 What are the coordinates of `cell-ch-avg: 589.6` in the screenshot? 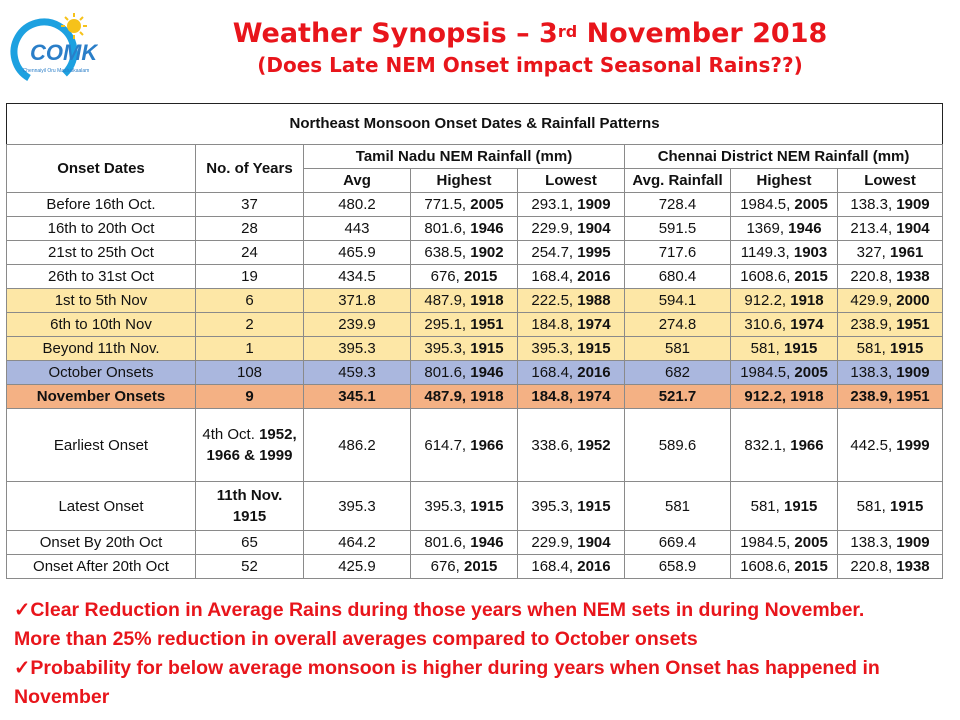 It's located at (677, 445).